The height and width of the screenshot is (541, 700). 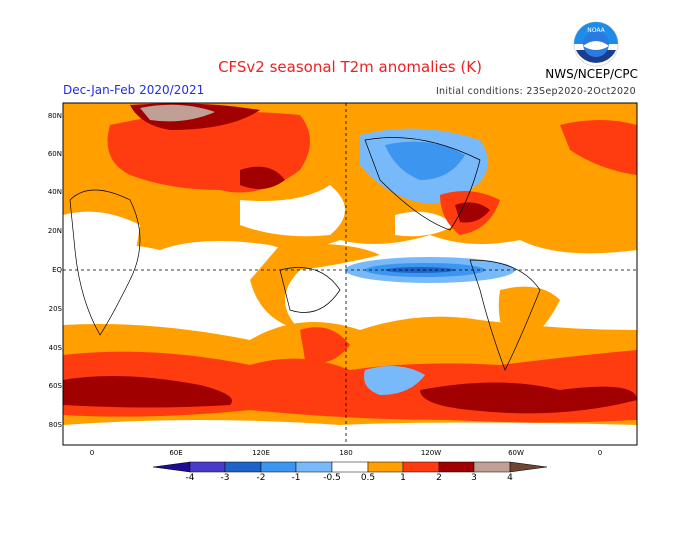 What do you see at coordinates (596, 30) in the screenshot?
I see `svg-text: NOAA` at bounding box center [596, 30].